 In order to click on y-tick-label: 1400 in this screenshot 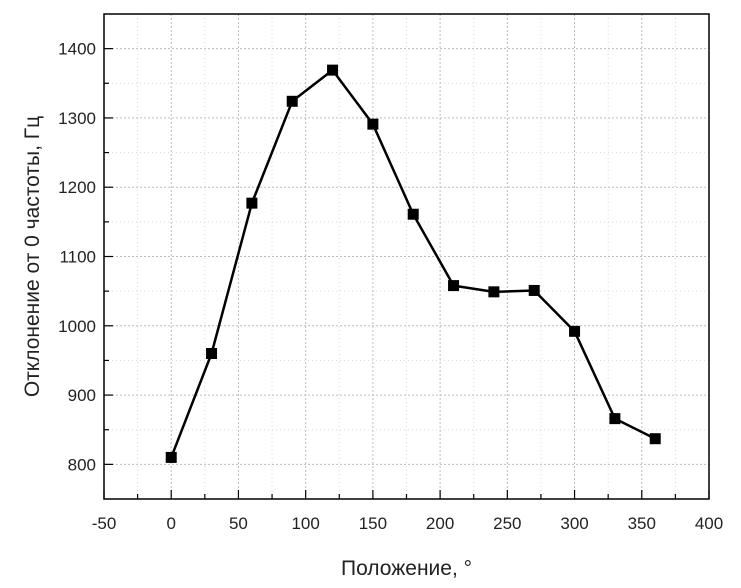, I will do `click(77, 49)`.